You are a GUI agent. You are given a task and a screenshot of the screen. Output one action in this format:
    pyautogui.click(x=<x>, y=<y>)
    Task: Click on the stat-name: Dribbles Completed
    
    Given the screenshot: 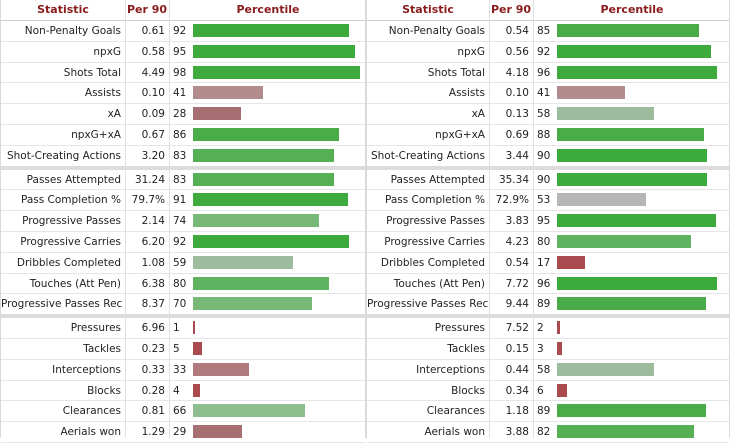 What is the action you would take?
    pyautogui.click(x=432, y=262)
    